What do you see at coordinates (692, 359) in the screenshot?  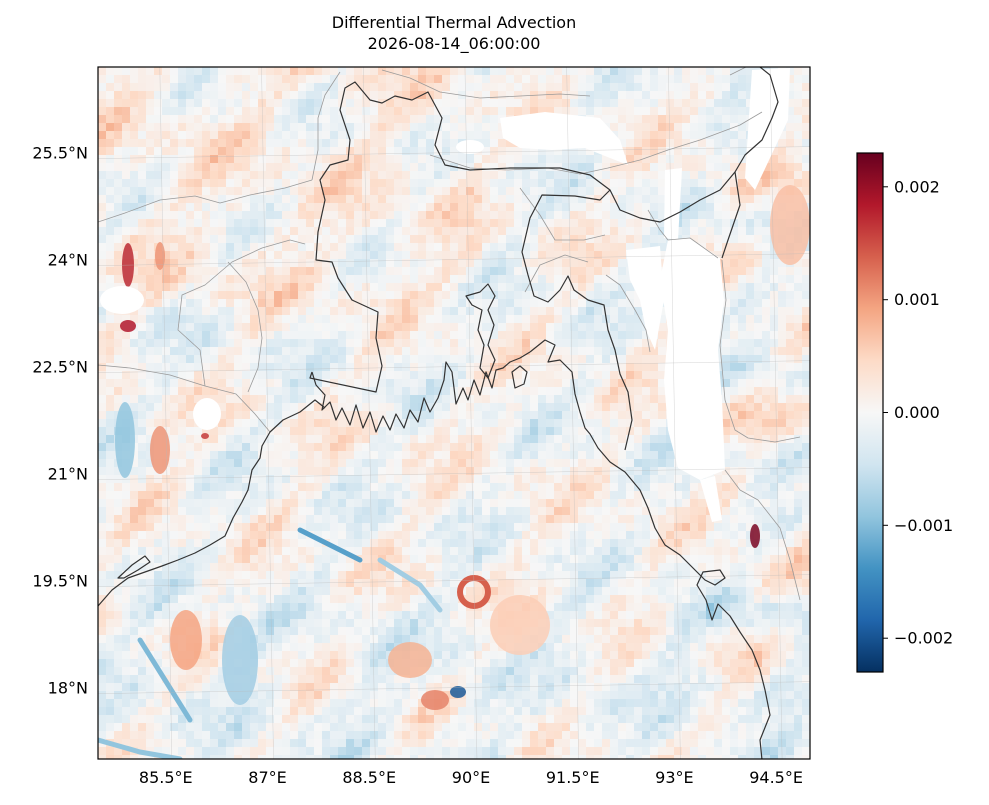 I see `mask-manipur-hills` at bounding box center [692, 359].